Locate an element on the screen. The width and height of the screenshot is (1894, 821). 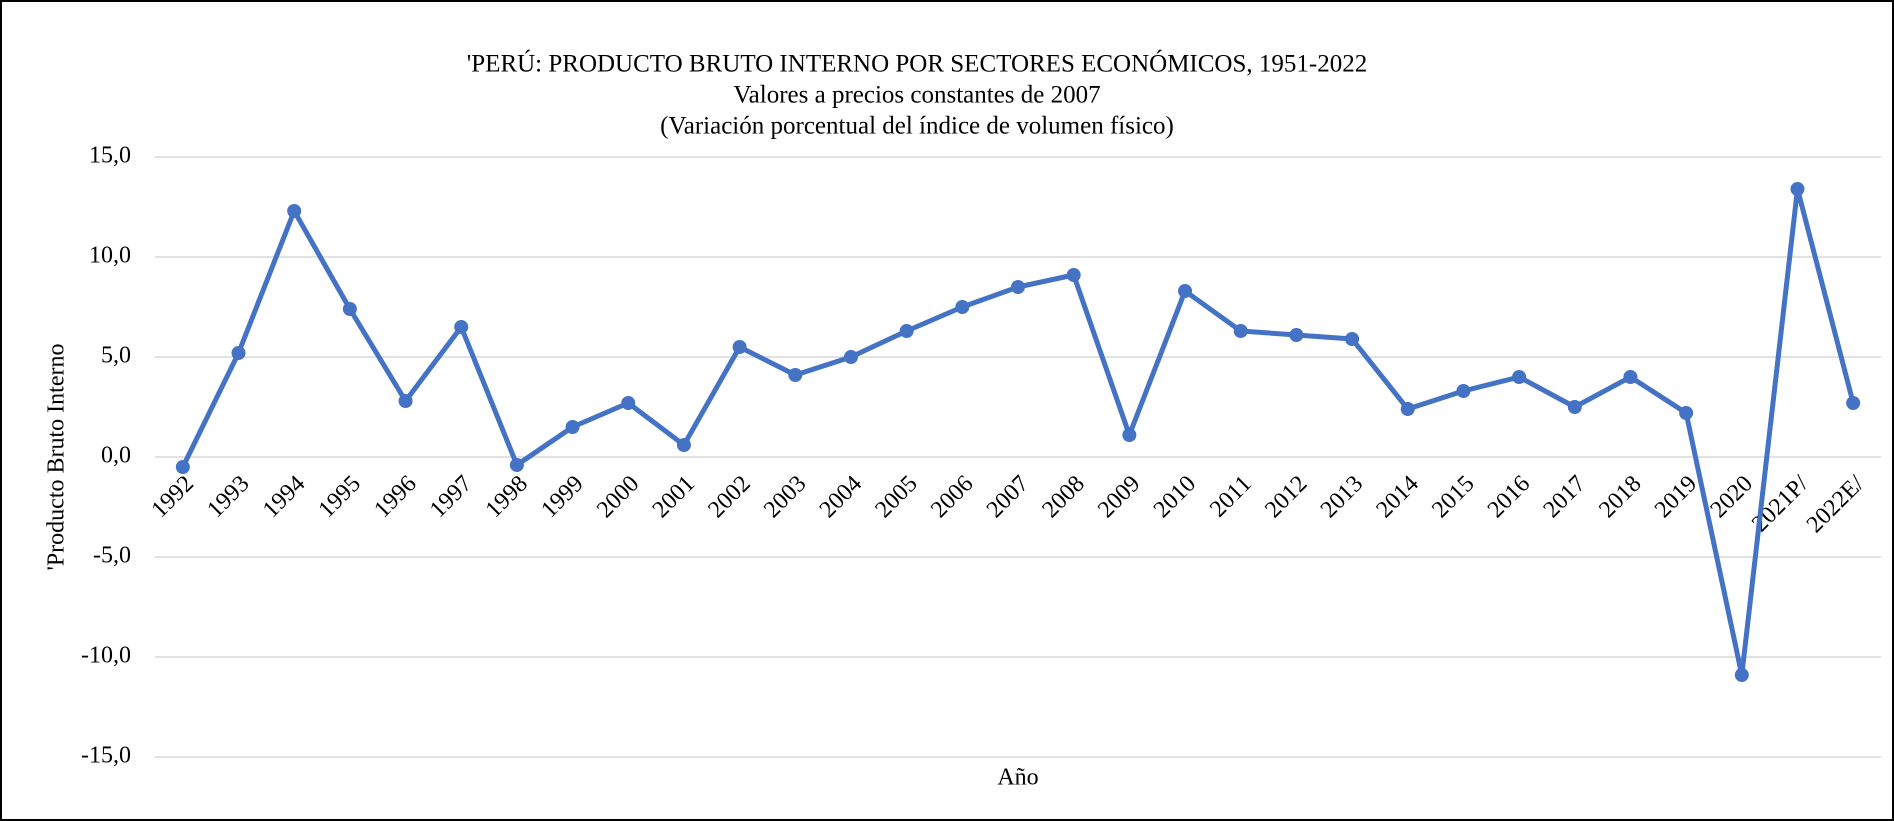
y-axis-label: 'Producto Bruto Interno is located at coordinates (57, 457).